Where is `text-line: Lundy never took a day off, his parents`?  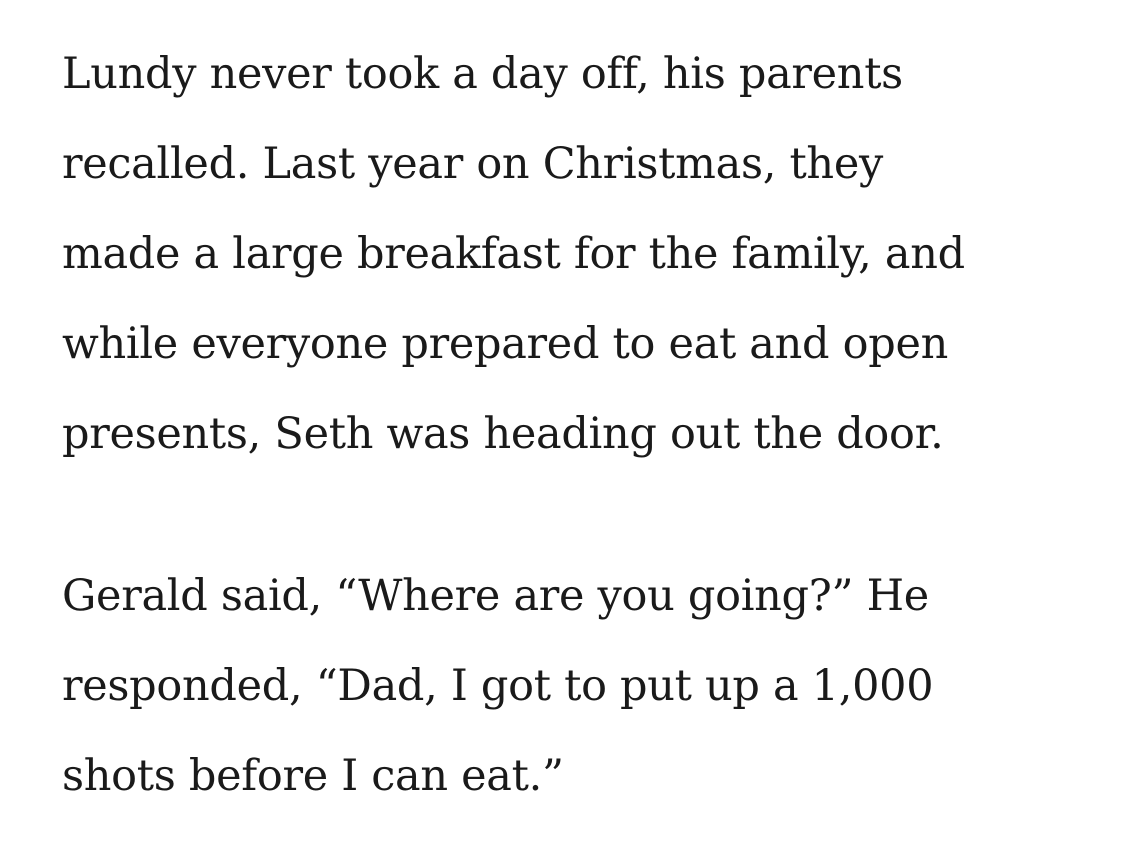
text-line: Lundy never took a day off, his parents is located at coordinates (482, 74).